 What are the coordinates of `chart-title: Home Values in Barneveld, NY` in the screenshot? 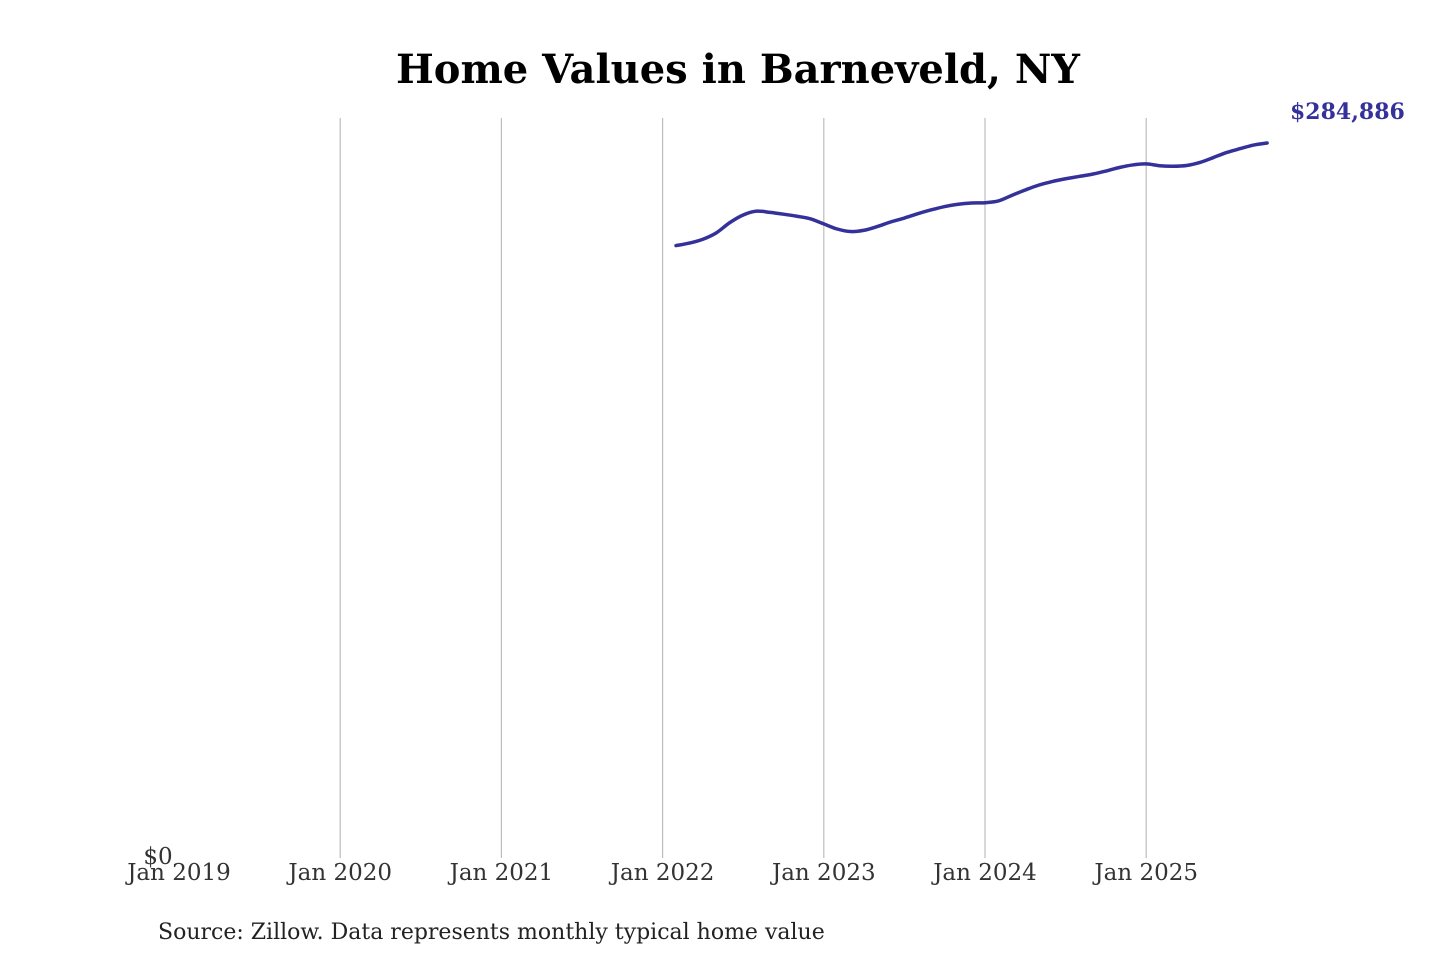 It's located at (738, 69).